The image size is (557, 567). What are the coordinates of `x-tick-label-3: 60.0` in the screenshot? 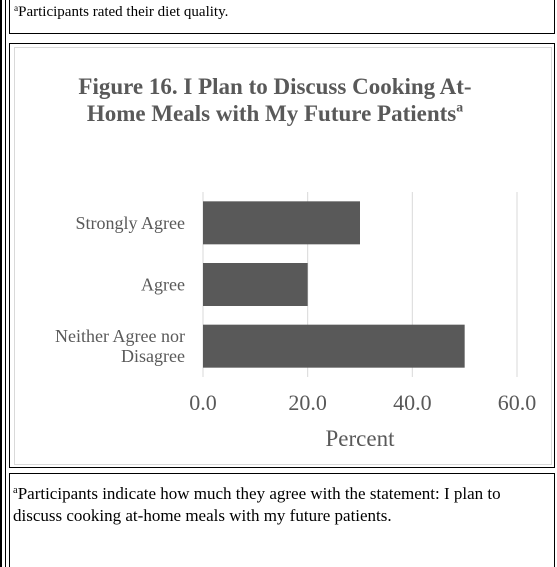 It's located at (517, 402).